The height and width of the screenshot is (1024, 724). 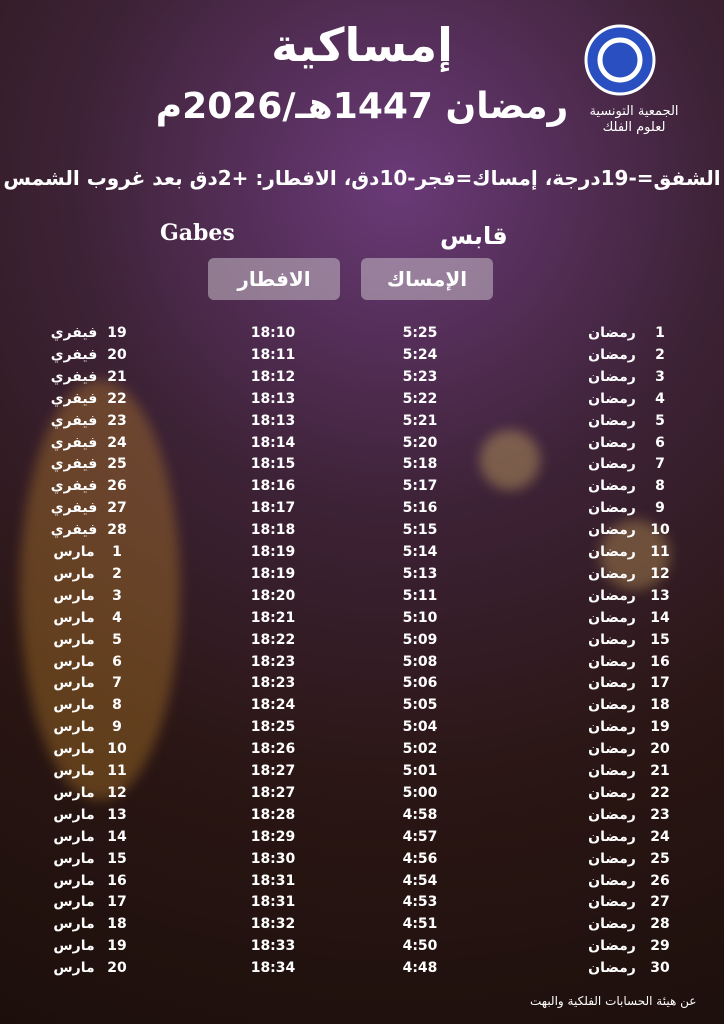 What do you see at coordinates (660, 442) in the screenshot?
I see `ramadan-day: 6` at bounding box center [660, 442].